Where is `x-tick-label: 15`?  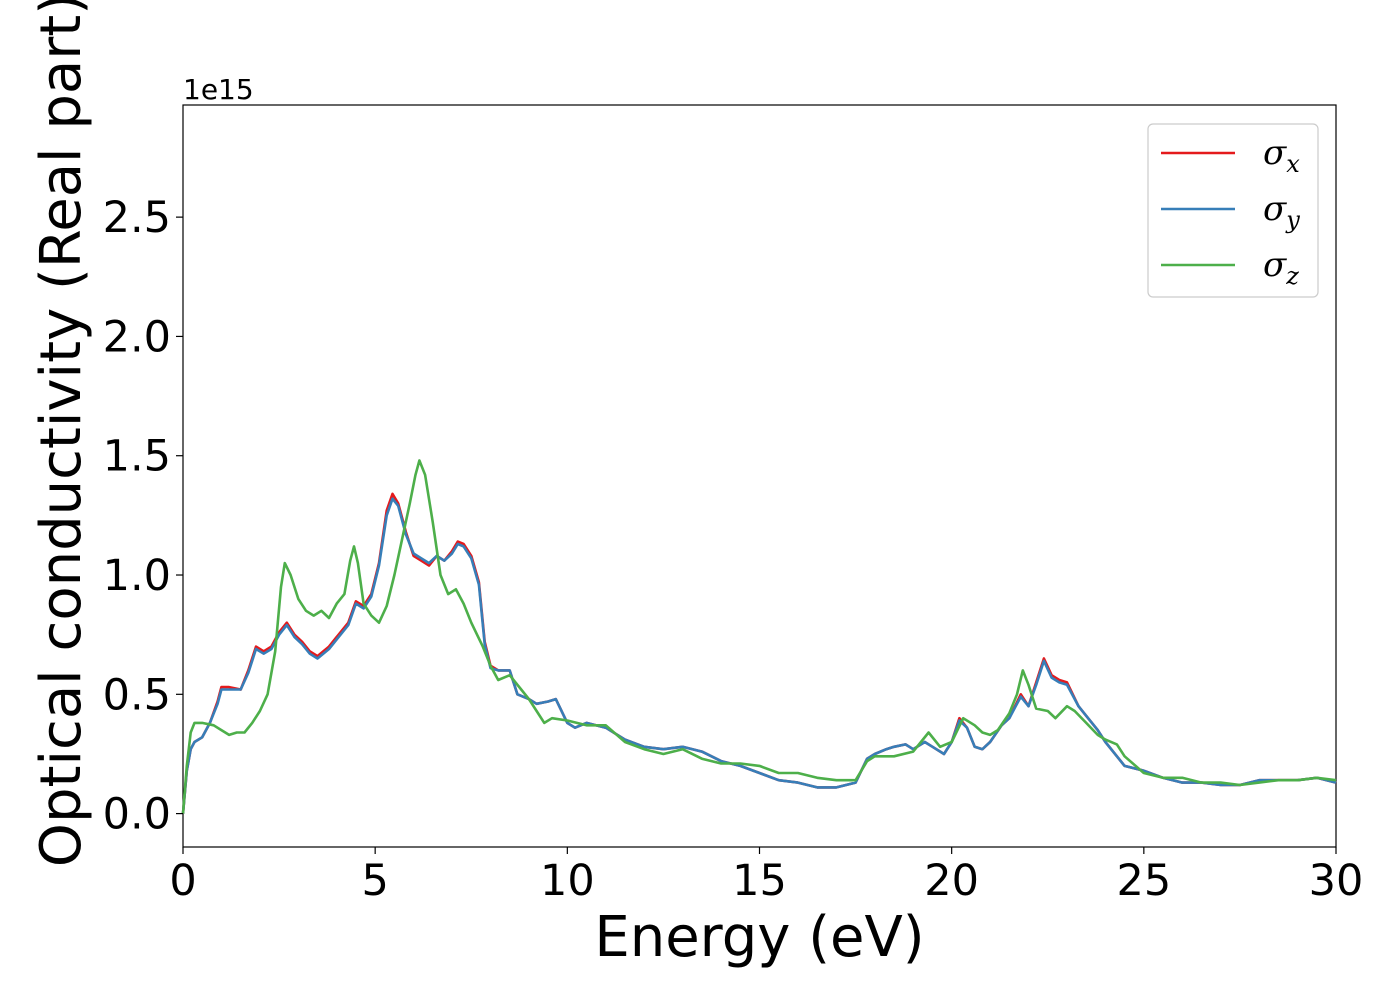 x-tick-label: 15 is located at coordinates (759, 881).